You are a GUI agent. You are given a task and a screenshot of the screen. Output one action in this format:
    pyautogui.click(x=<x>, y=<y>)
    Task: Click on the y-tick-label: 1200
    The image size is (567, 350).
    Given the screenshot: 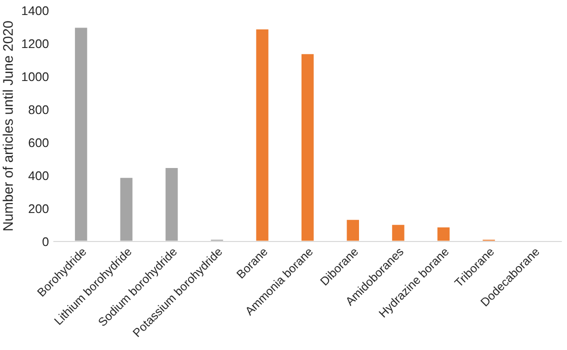 What is the action you would take?
    pyautogui.click(x=35, y=43)
    